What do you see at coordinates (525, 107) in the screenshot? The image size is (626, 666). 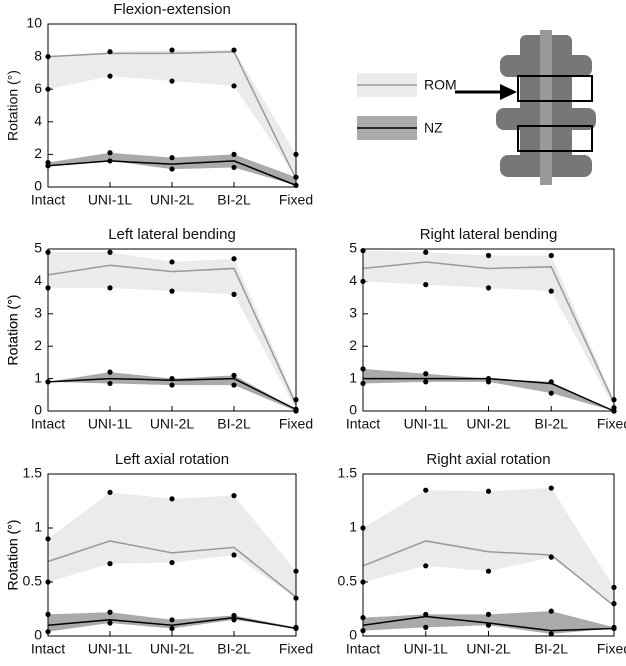 I see `spine-diagram` at bounding box center [525, 107].